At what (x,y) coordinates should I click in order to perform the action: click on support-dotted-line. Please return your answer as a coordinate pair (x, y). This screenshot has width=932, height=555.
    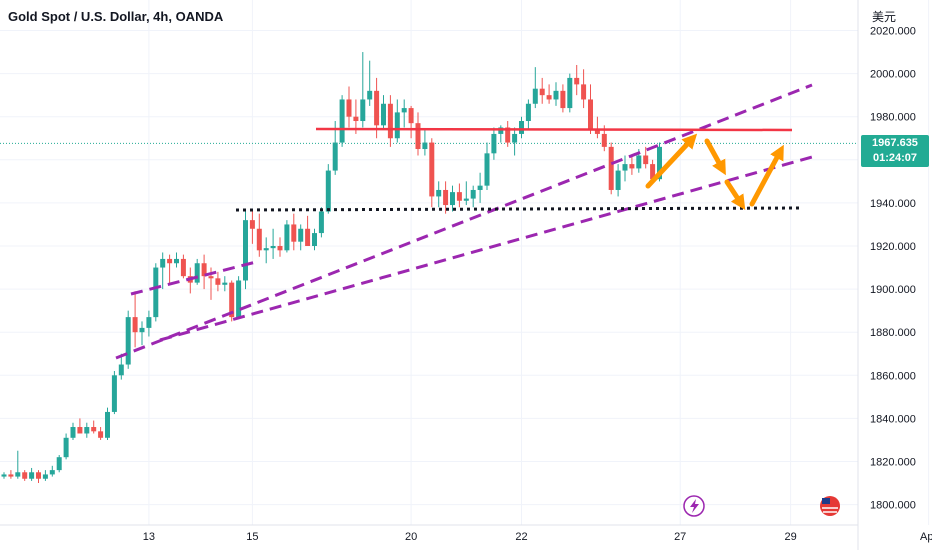
    Looking at the image, I should click on (518, 209).